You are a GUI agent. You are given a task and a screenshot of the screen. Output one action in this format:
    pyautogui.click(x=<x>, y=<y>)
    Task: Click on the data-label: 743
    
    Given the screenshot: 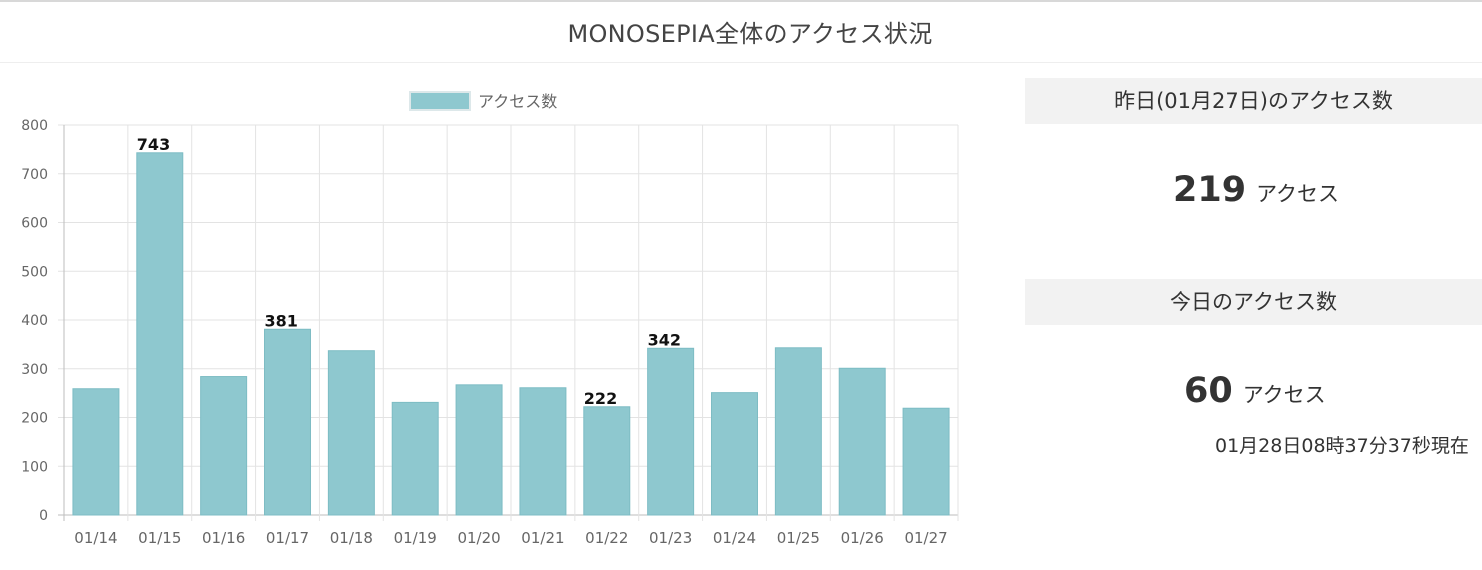 What is the action you would take?
    pyautogui.click(x=153, y=144)
    